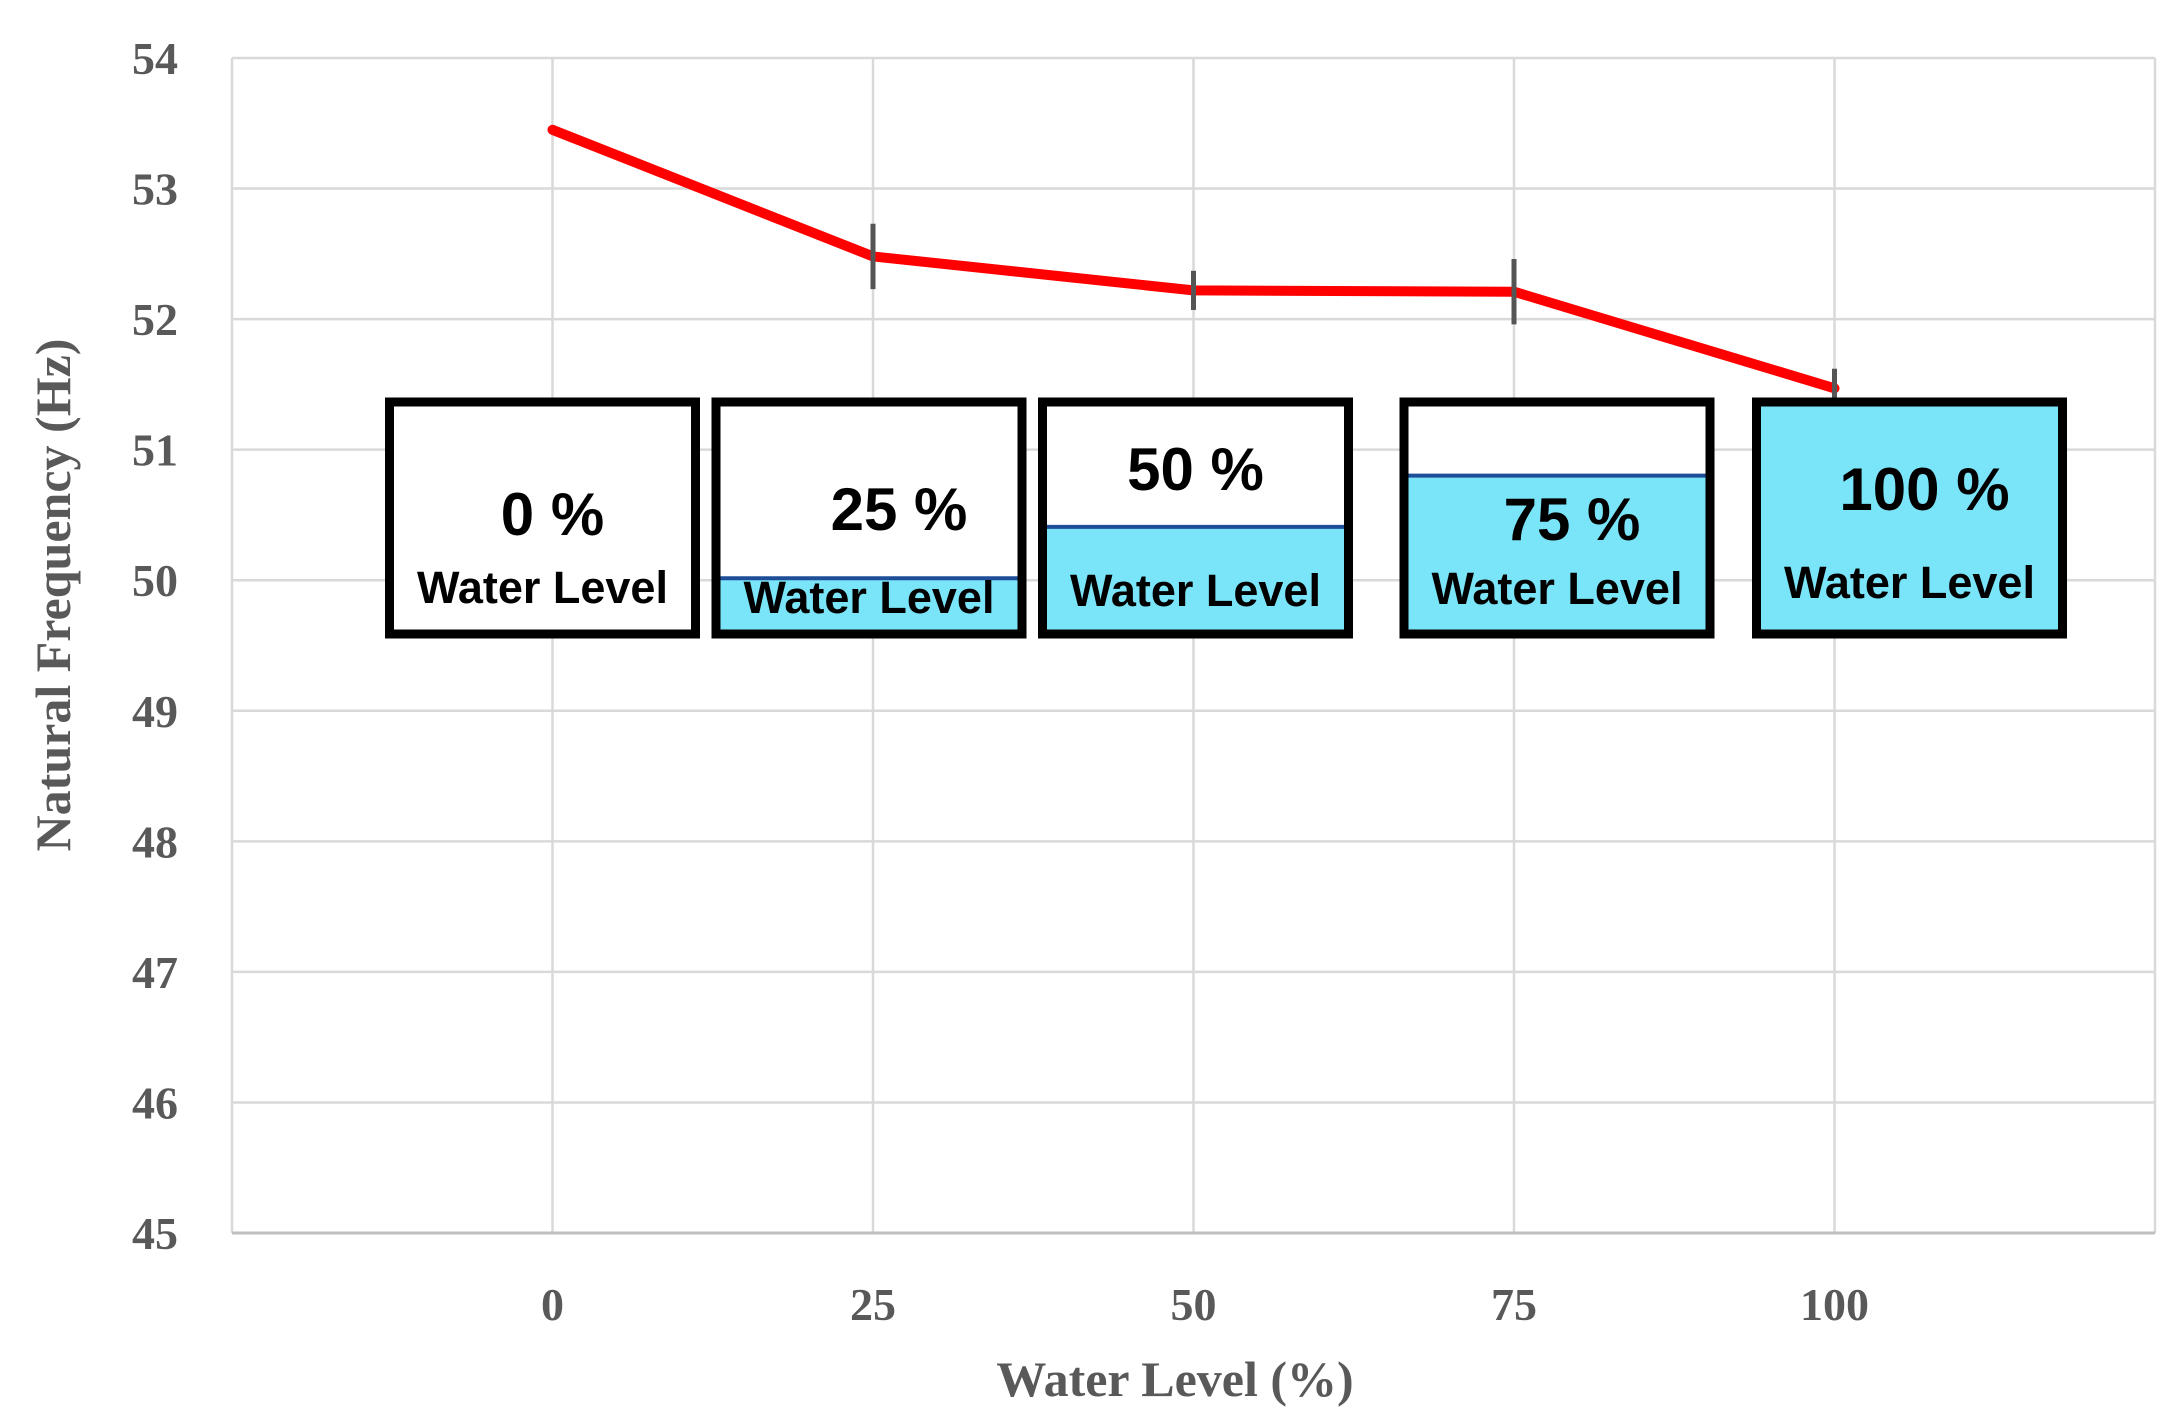 The image size is (2179, 1422). I want to click on water-level-tank: 25 % Water Level, so click(869, 518).